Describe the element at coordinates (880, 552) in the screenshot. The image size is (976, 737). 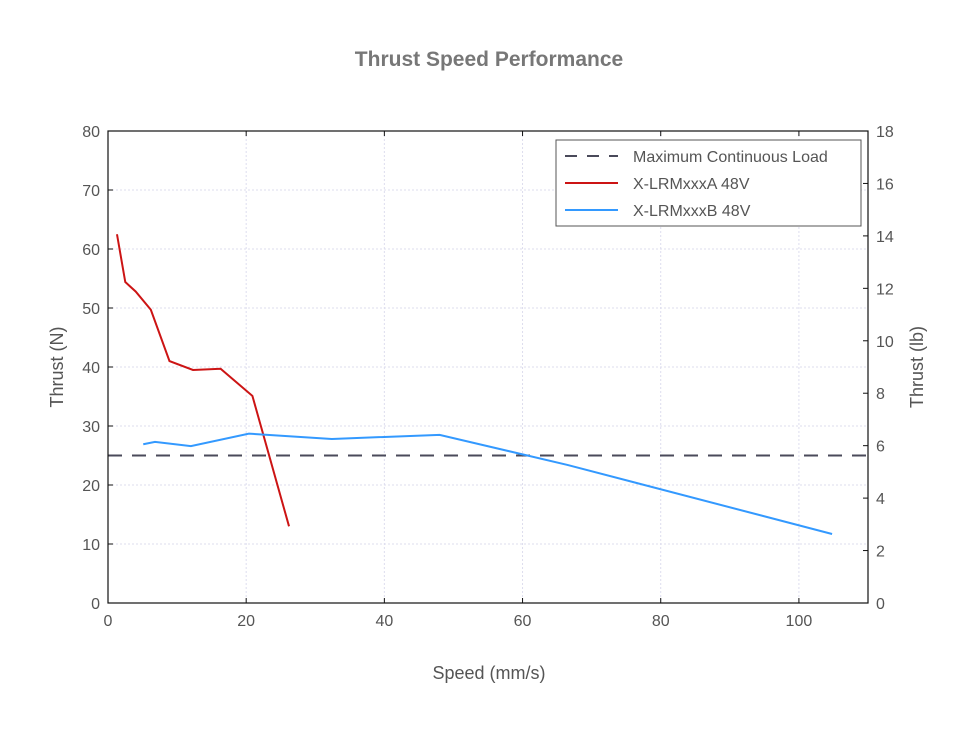
I see `y-right-tick-label: 2` at that location.